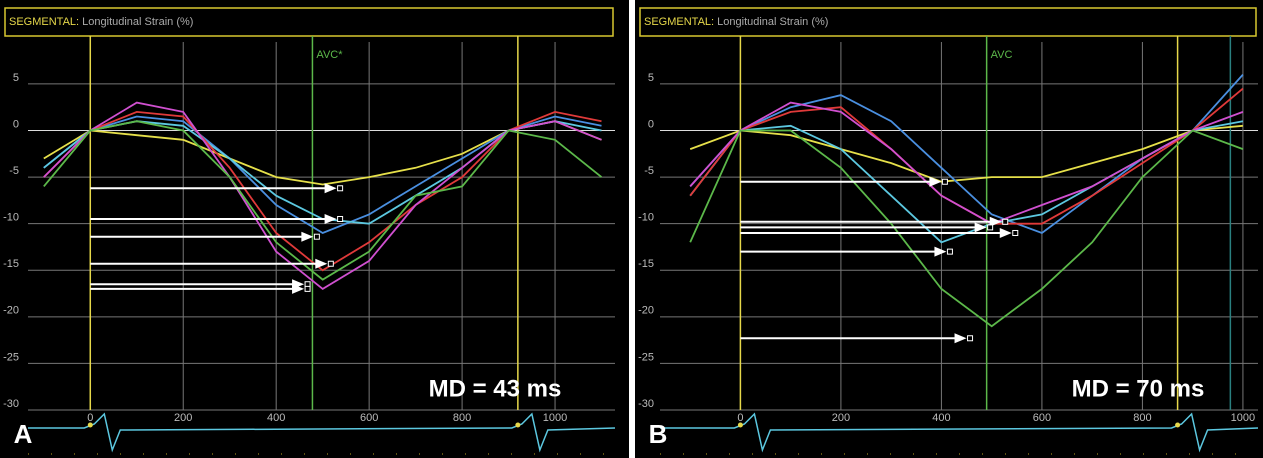 Image resolution: width=1263 pixels, height=458 pixels. I want to click on event-label: AVC, so click(1002, 55).